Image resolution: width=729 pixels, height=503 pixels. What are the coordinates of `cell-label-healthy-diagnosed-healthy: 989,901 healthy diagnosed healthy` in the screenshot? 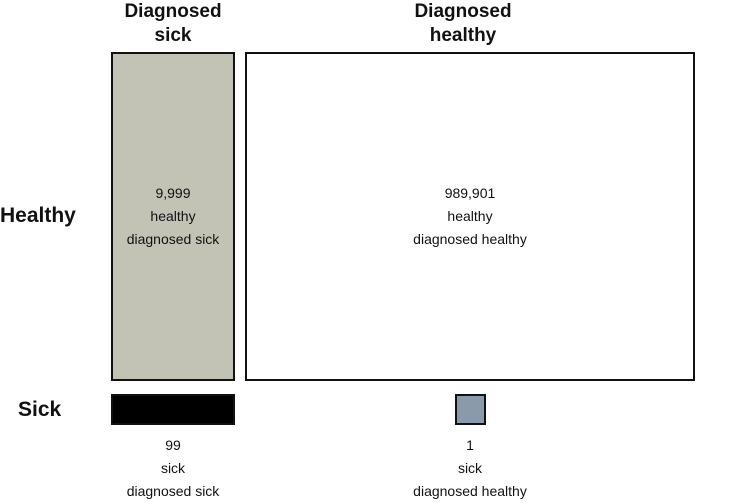 It's located at (470, 216).